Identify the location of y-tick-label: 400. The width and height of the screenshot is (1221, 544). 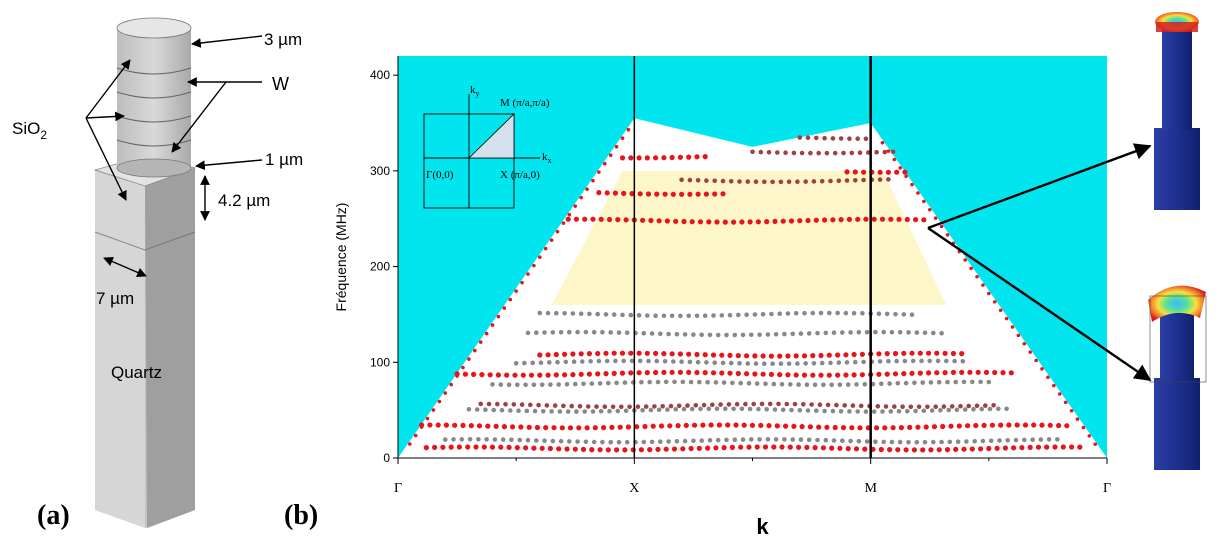
(380, 75).